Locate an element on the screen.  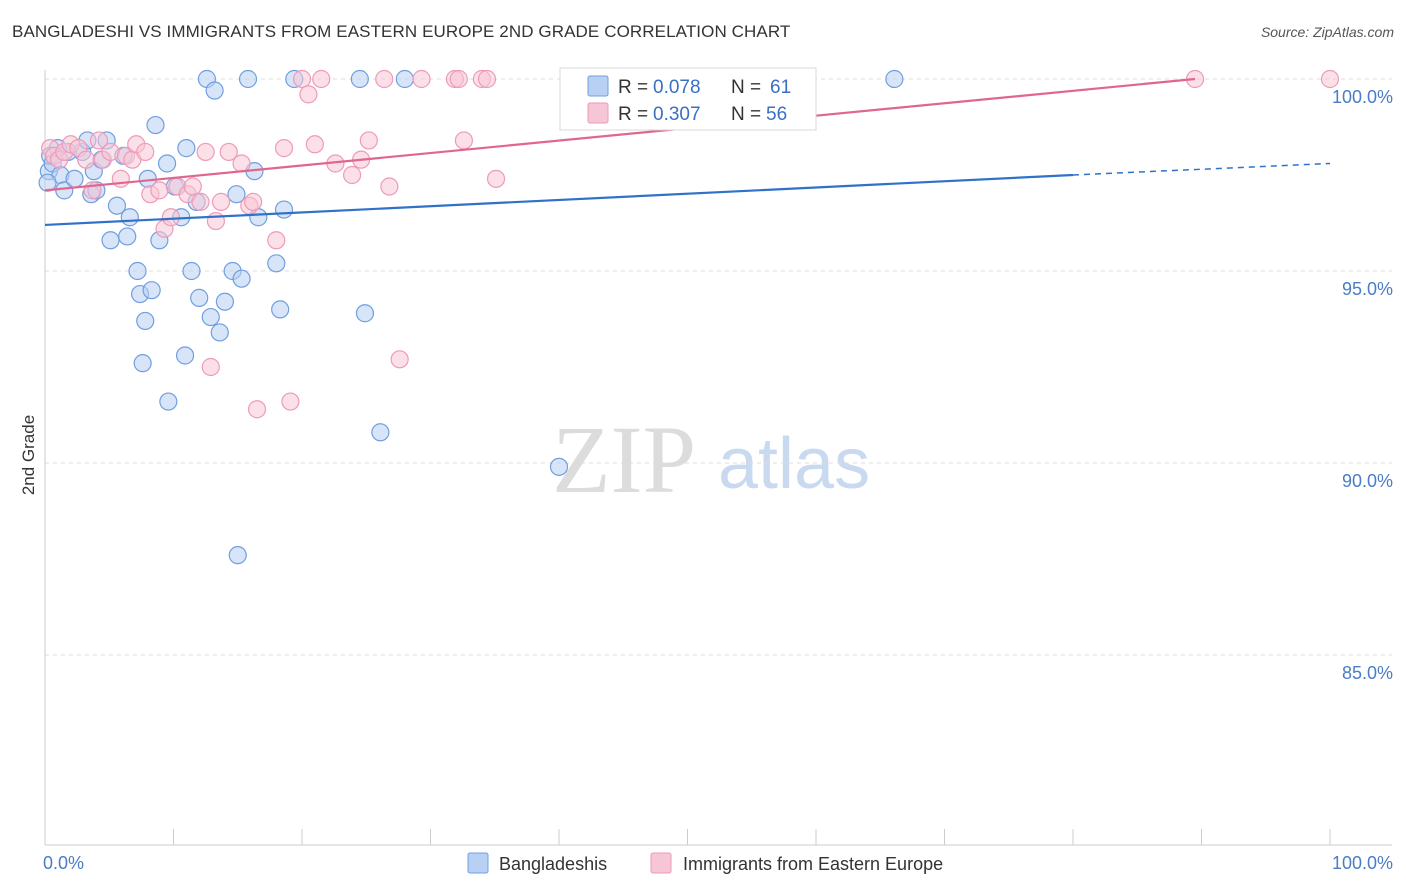
y-tick-labels: 100.0% 95.0% 90.0% 85.0% is located at coordinates (1362, 385).